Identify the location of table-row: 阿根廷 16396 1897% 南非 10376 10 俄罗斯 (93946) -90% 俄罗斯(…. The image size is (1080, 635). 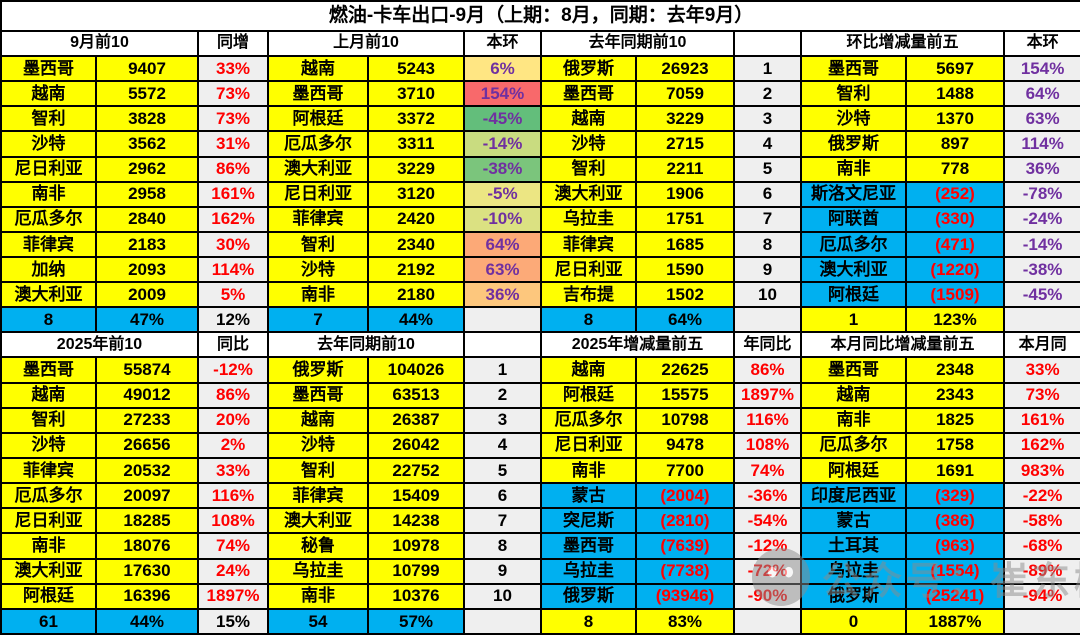
(540, 596).